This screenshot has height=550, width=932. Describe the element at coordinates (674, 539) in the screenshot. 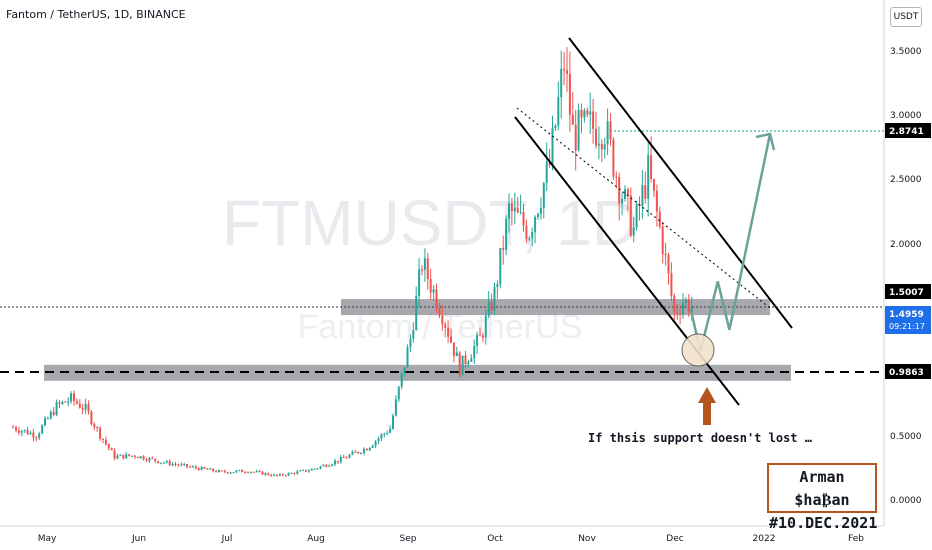

I see `time-tick-label: Dec` at that location.